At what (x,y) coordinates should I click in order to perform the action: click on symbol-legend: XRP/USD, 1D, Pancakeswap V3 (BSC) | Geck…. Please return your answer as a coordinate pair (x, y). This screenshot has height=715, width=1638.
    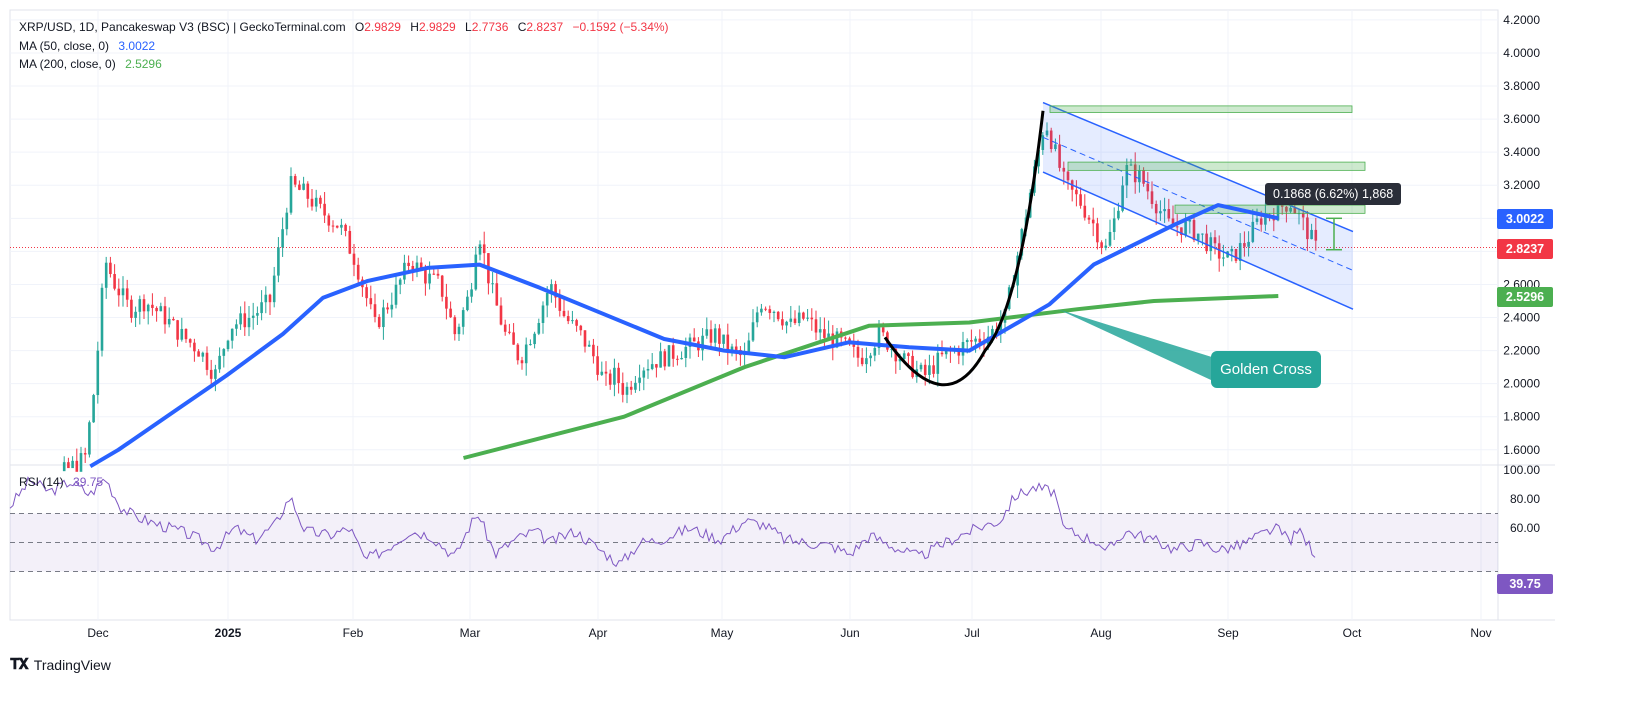
    Looking at the image, I should click on (344, 27).